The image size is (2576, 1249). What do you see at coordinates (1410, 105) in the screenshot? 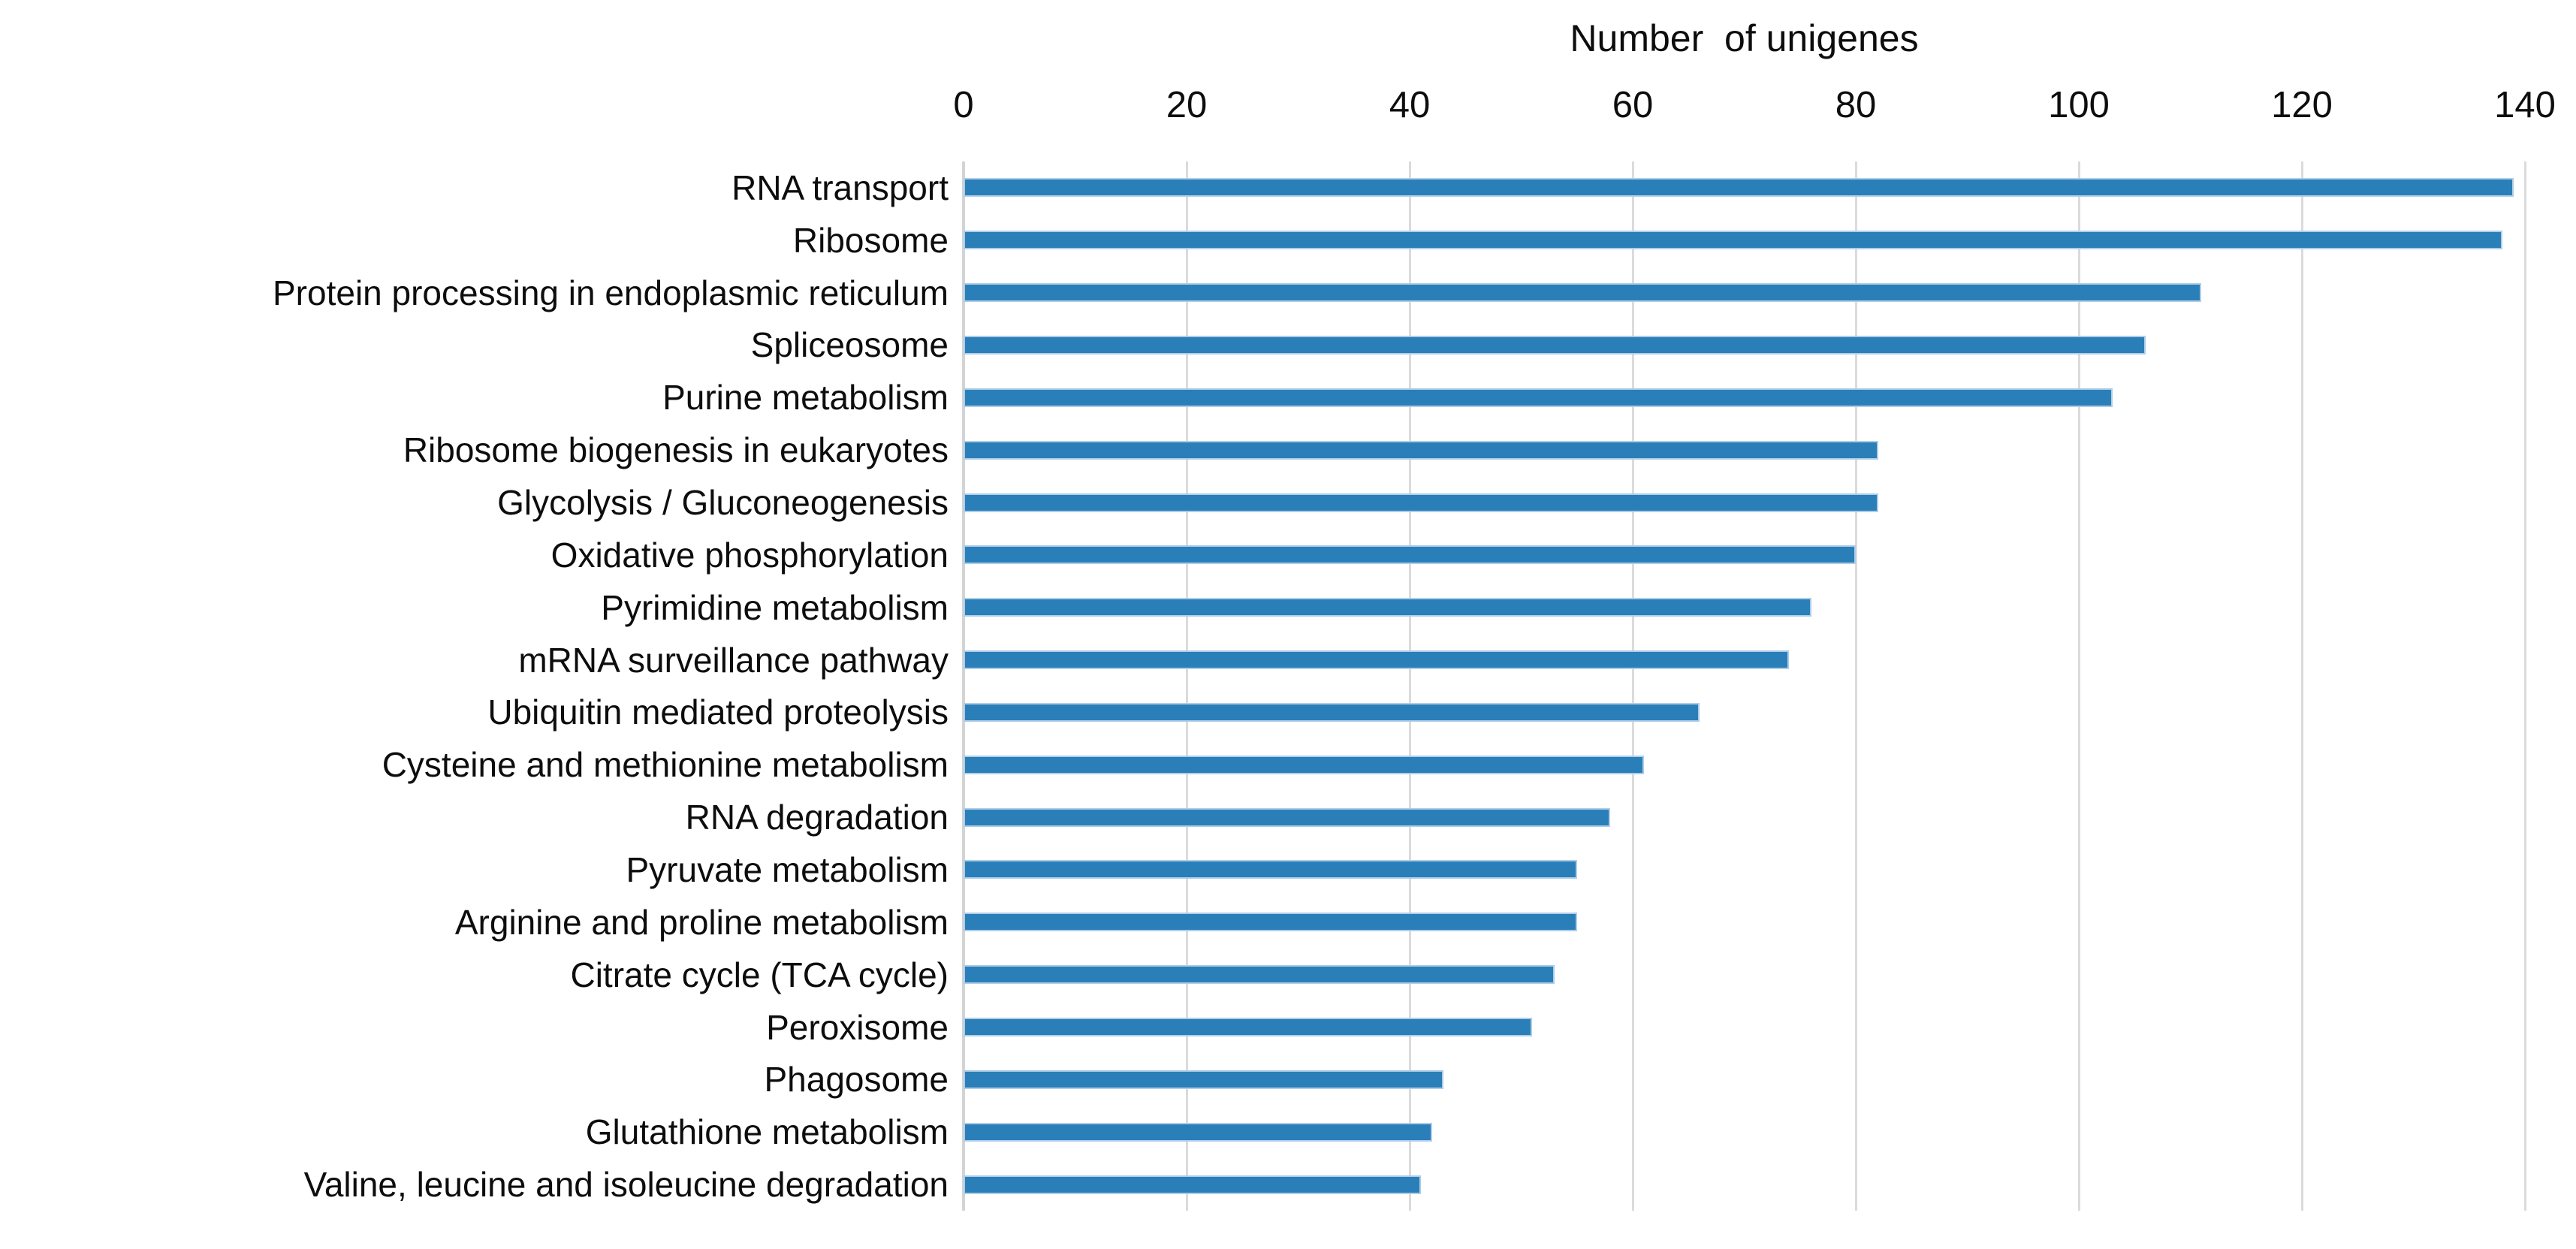
I see `x-axis-tick-label: 40` at bounding box center [1410, 105].